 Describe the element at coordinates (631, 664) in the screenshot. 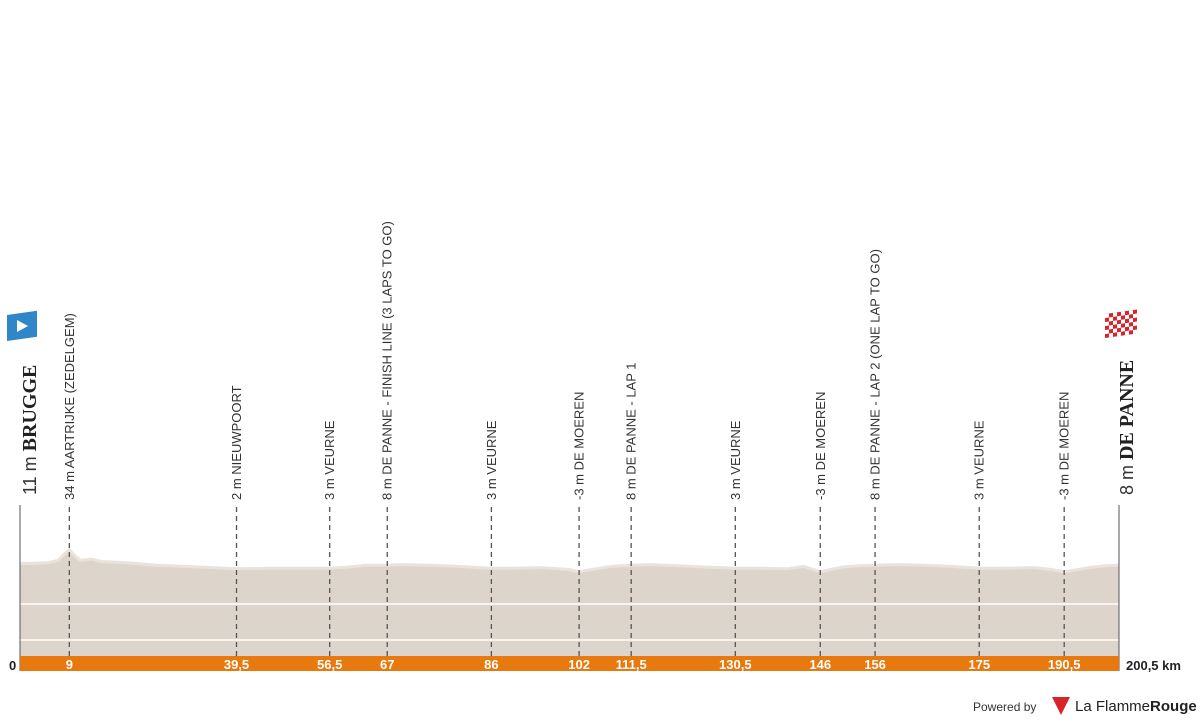

I see `km-label-7: 111,5` at that location.